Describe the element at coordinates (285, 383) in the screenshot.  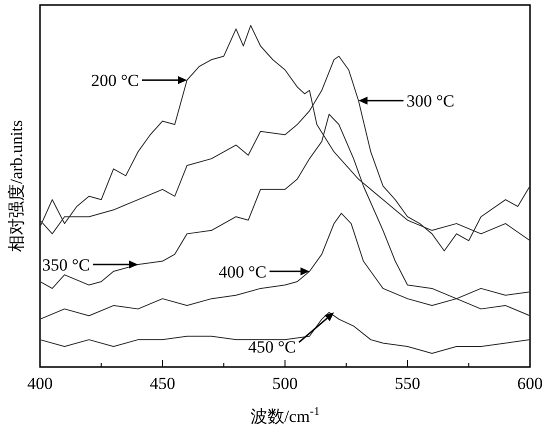
I see `x-tick-label: 500` at that location.